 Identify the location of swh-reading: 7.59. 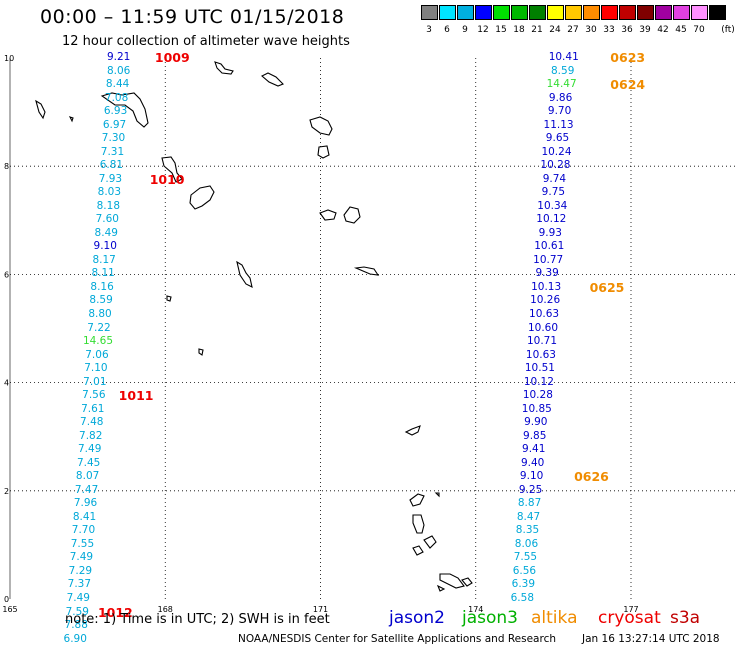
(77, 611).